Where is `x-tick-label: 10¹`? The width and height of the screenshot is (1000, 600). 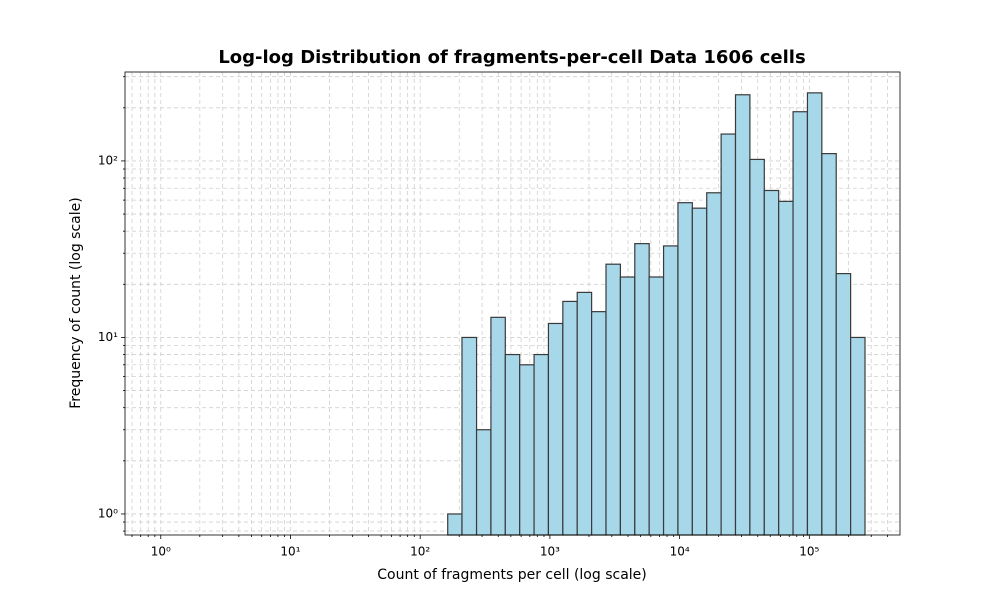
x-tick-label: 10¹ is located at coordinates (290, 552).